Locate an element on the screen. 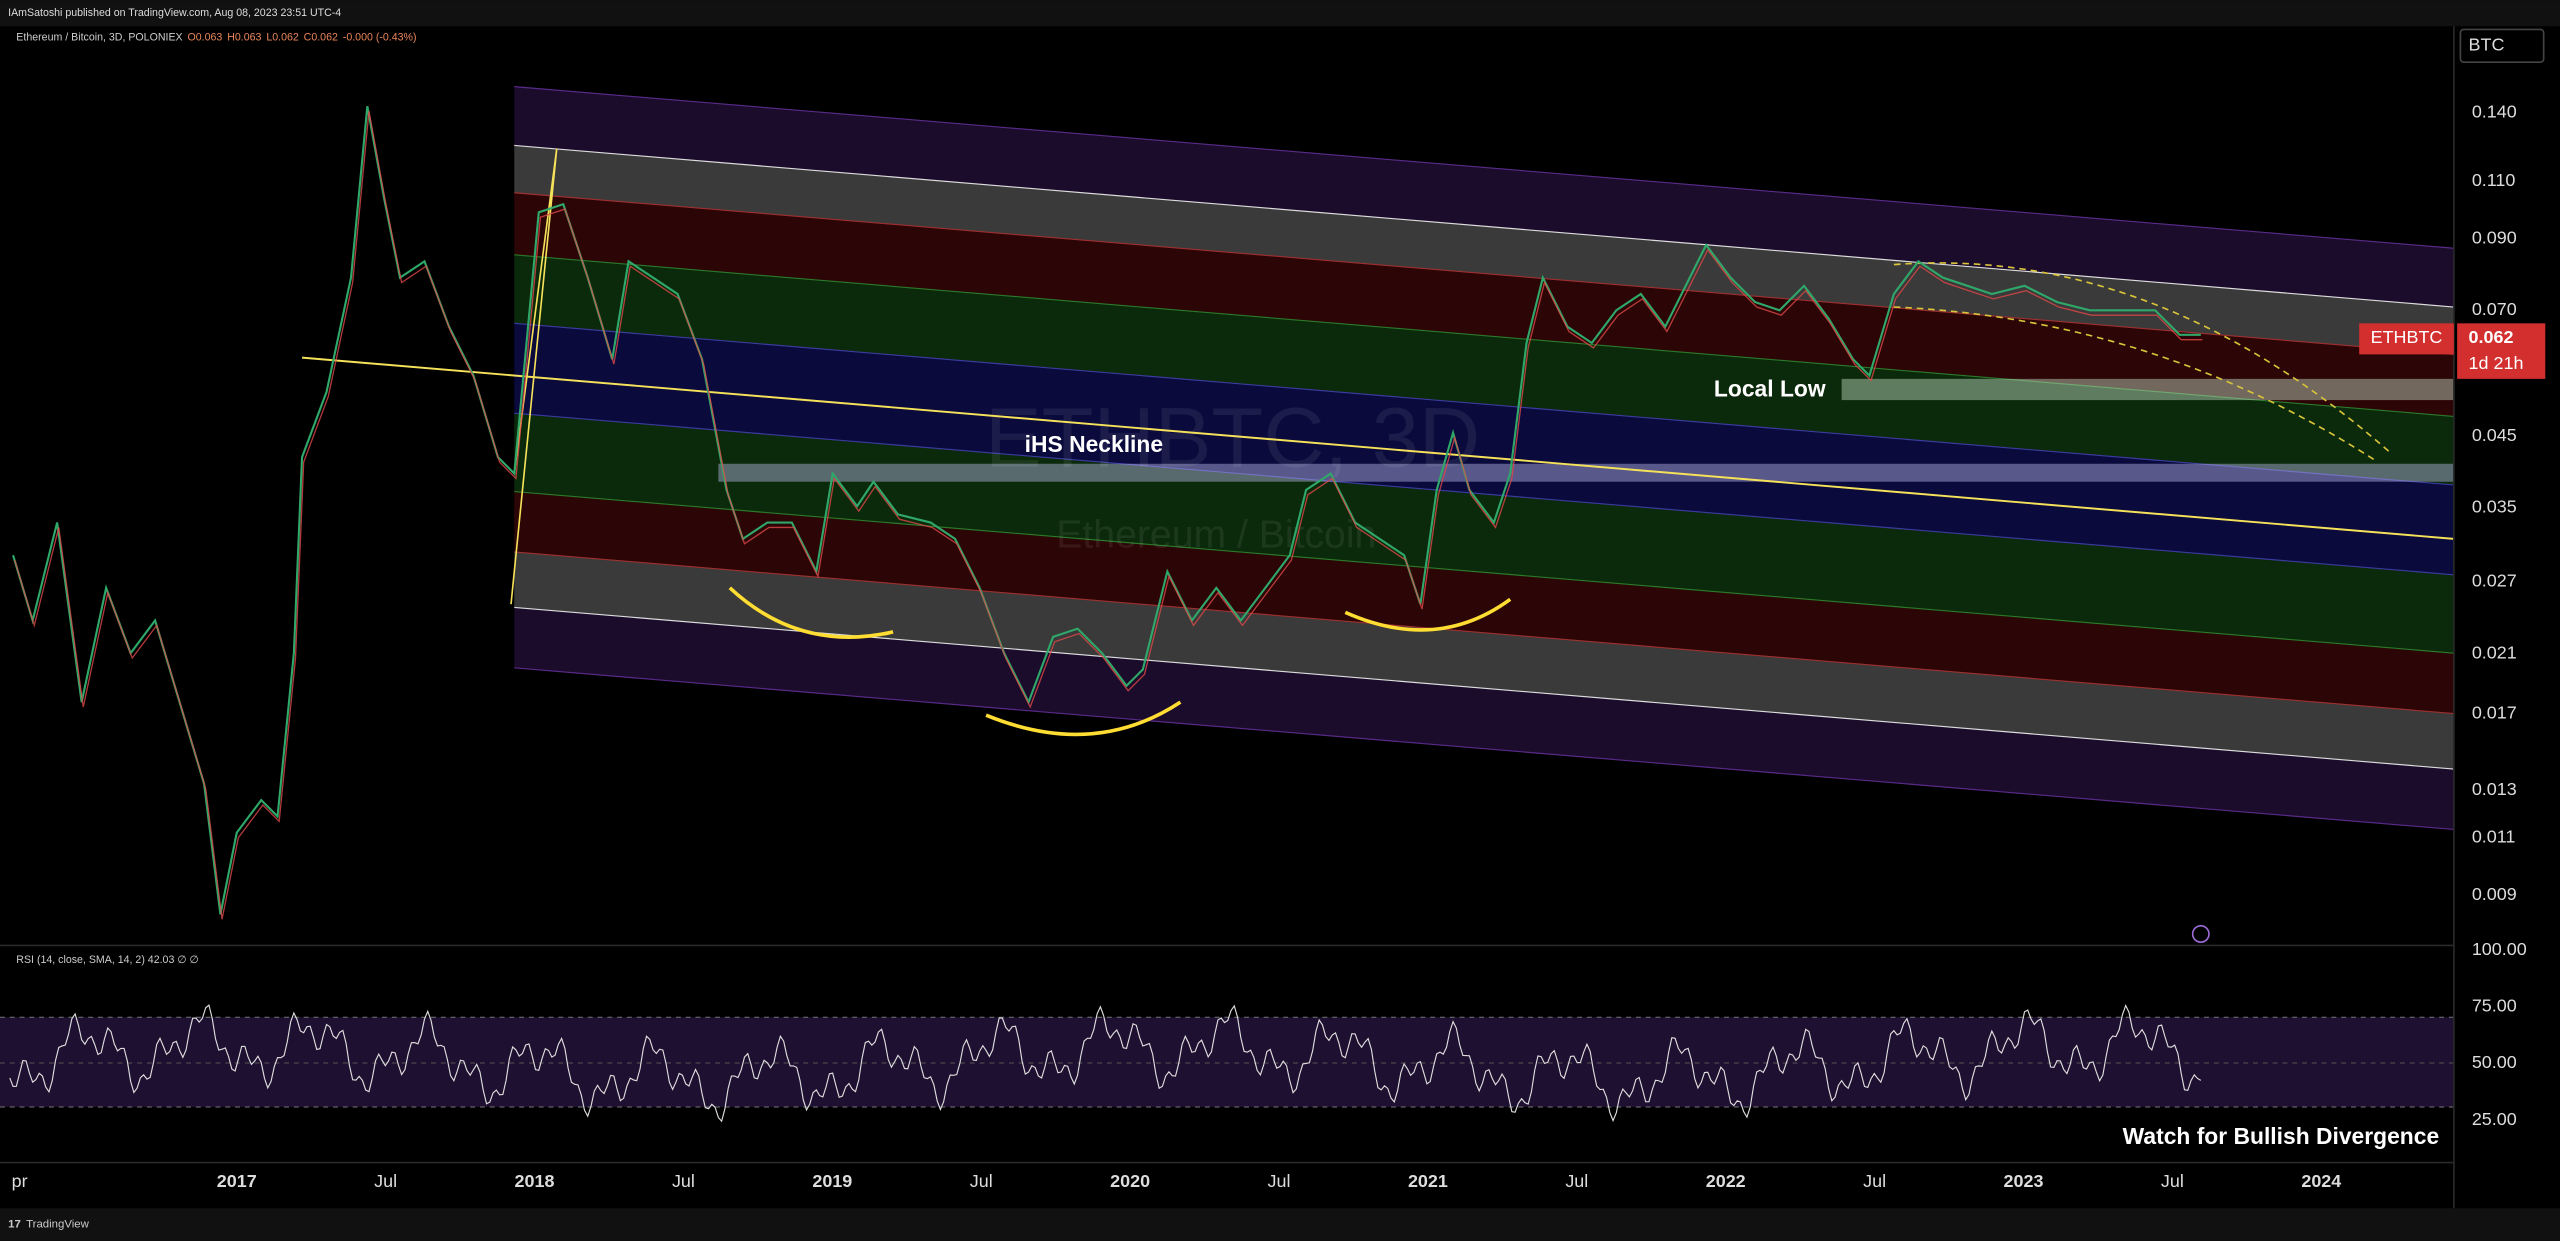  rsi-tick-label: 100.00 is located at coordinates (2499, 949).